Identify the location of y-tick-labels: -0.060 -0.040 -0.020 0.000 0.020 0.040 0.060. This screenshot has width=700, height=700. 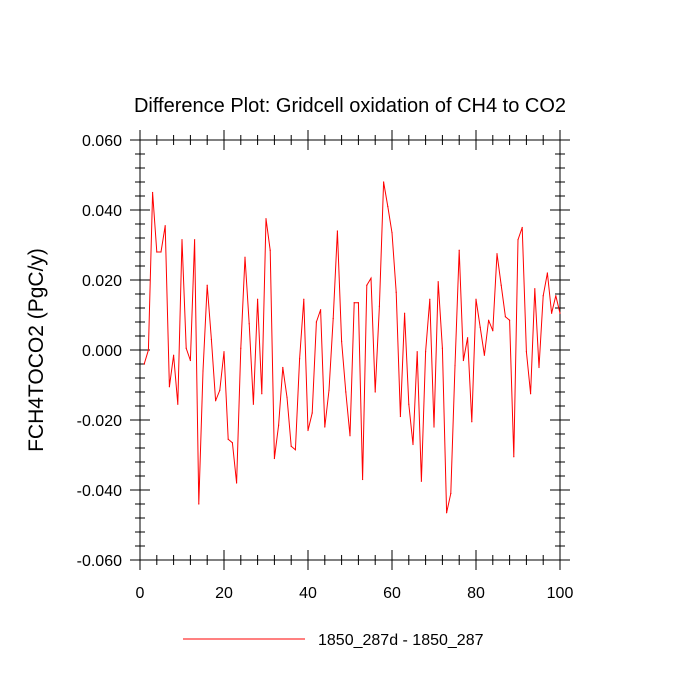
(99, 351).